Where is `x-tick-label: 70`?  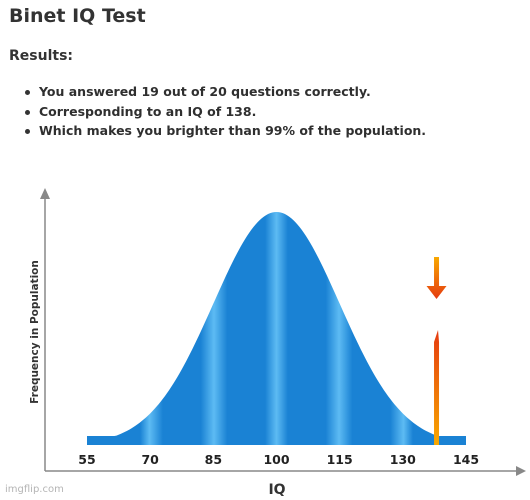
x-tick-label: 70 is located at coordinates (150, 459).